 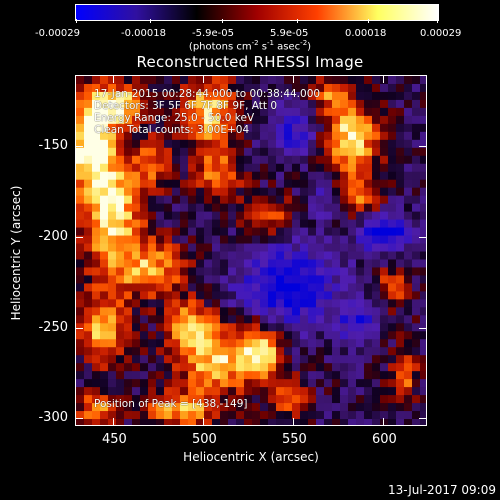 I want to click on colorbar, so click(x=257, y=12).